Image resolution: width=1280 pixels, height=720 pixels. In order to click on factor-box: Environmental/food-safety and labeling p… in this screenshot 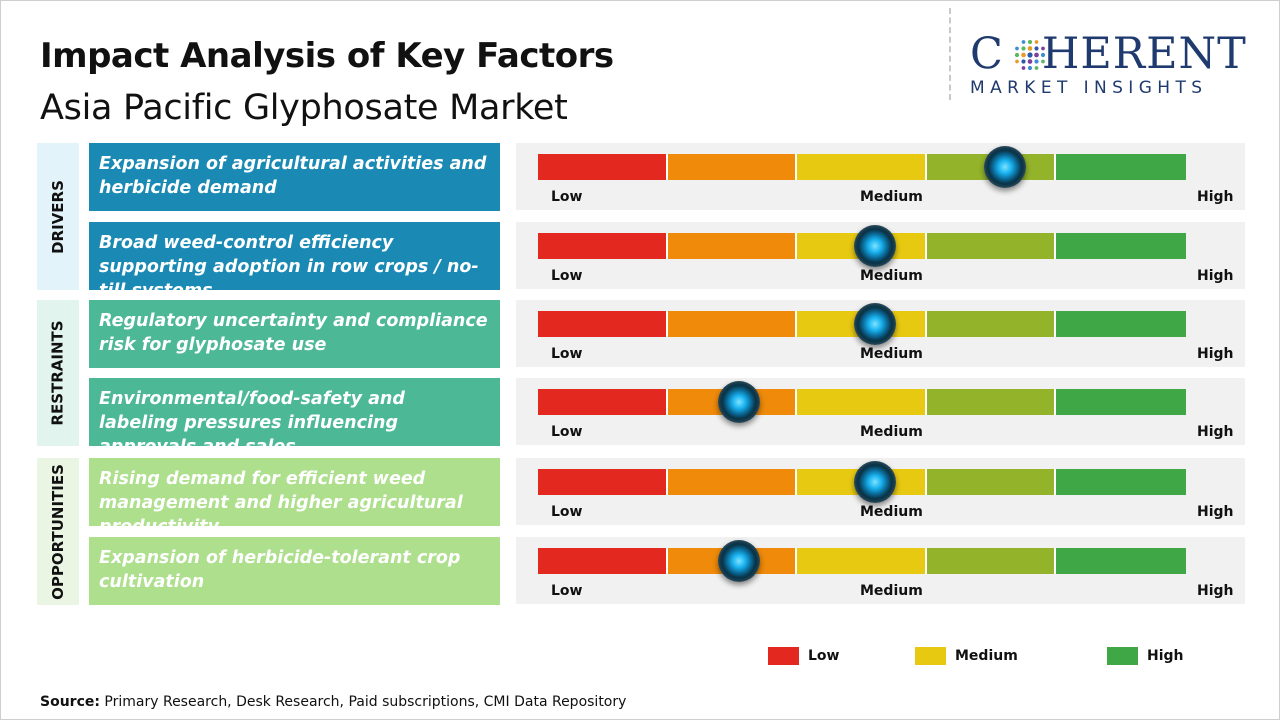, I will do `click(294, 412)`.